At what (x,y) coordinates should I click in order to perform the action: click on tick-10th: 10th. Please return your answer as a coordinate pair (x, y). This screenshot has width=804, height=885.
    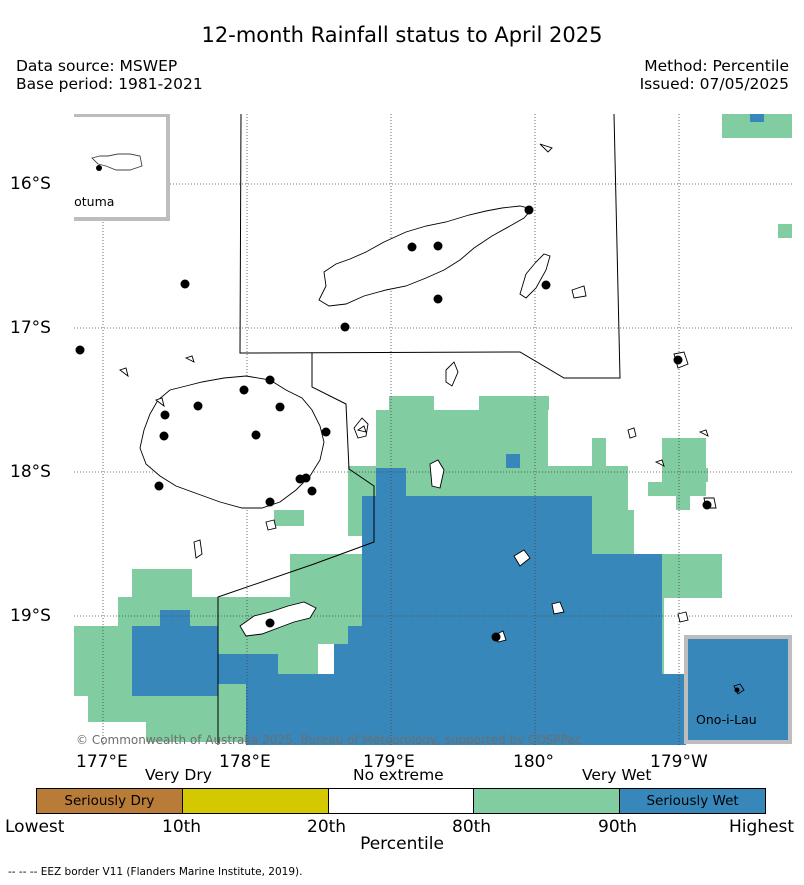
    Looking at the image, I should click on (182, 827).